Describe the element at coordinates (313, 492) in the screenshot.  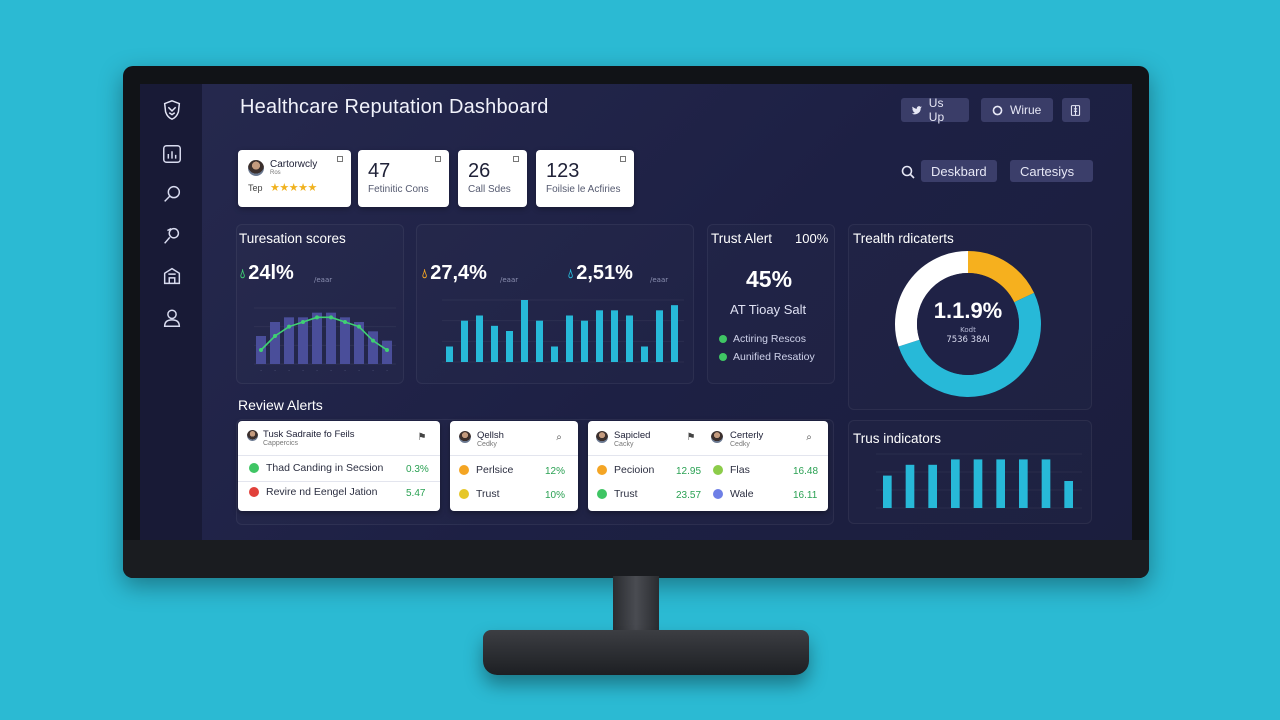
I see `alert-row: Revire nd Eengel Jation` at that location.